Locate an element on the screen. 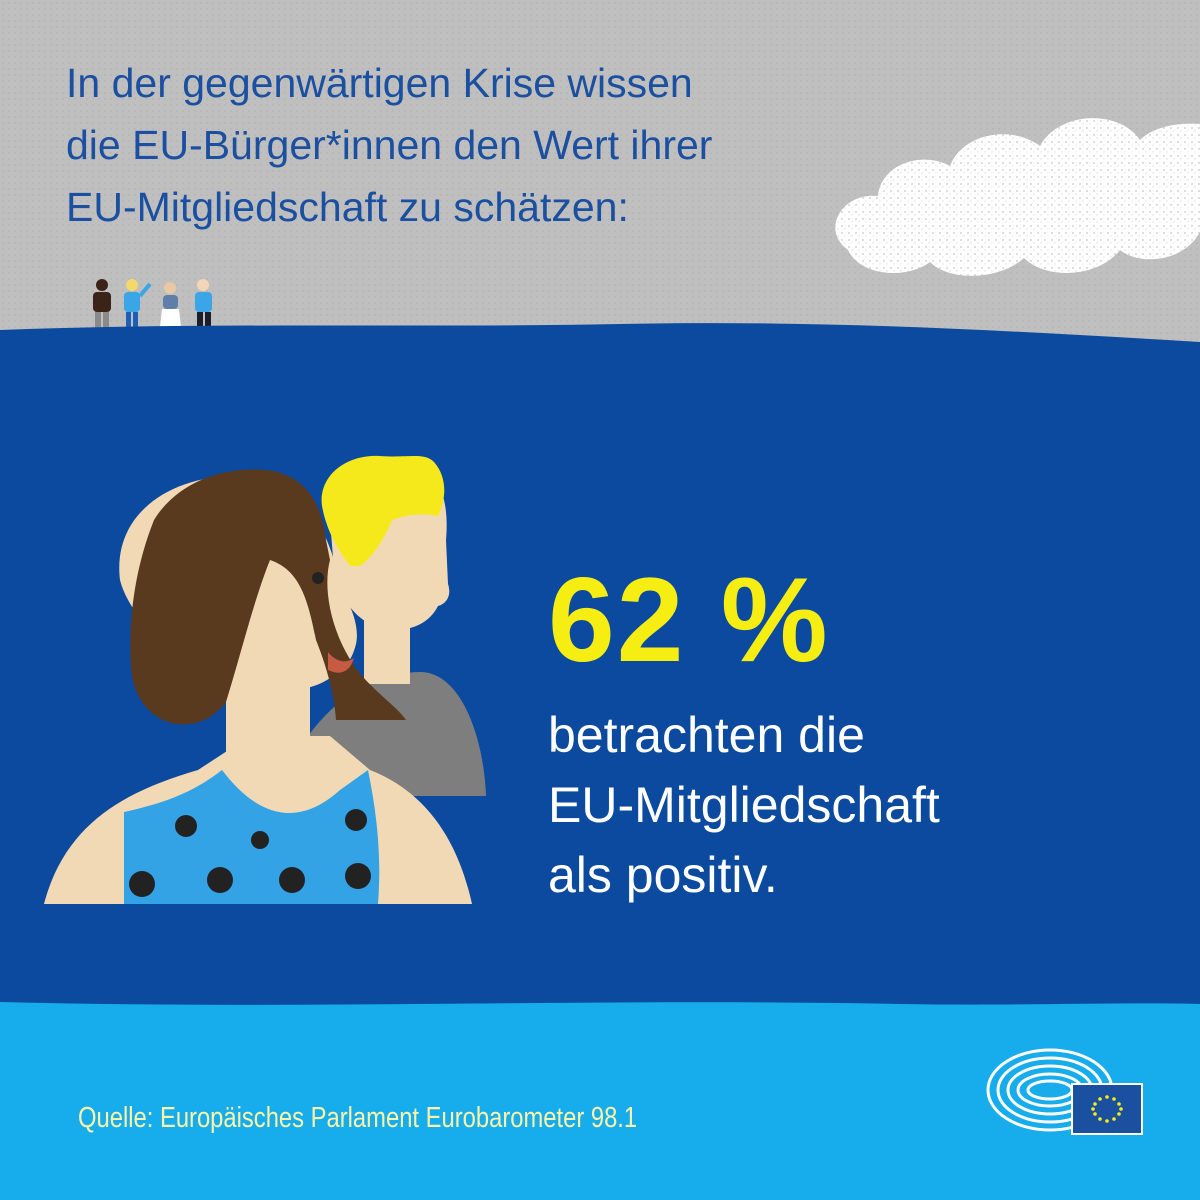 This screenshot has width=1200, height=1200. headline-line: EU-Mitgliedschaft zu schätzen: is located at coordinates (347, 207).